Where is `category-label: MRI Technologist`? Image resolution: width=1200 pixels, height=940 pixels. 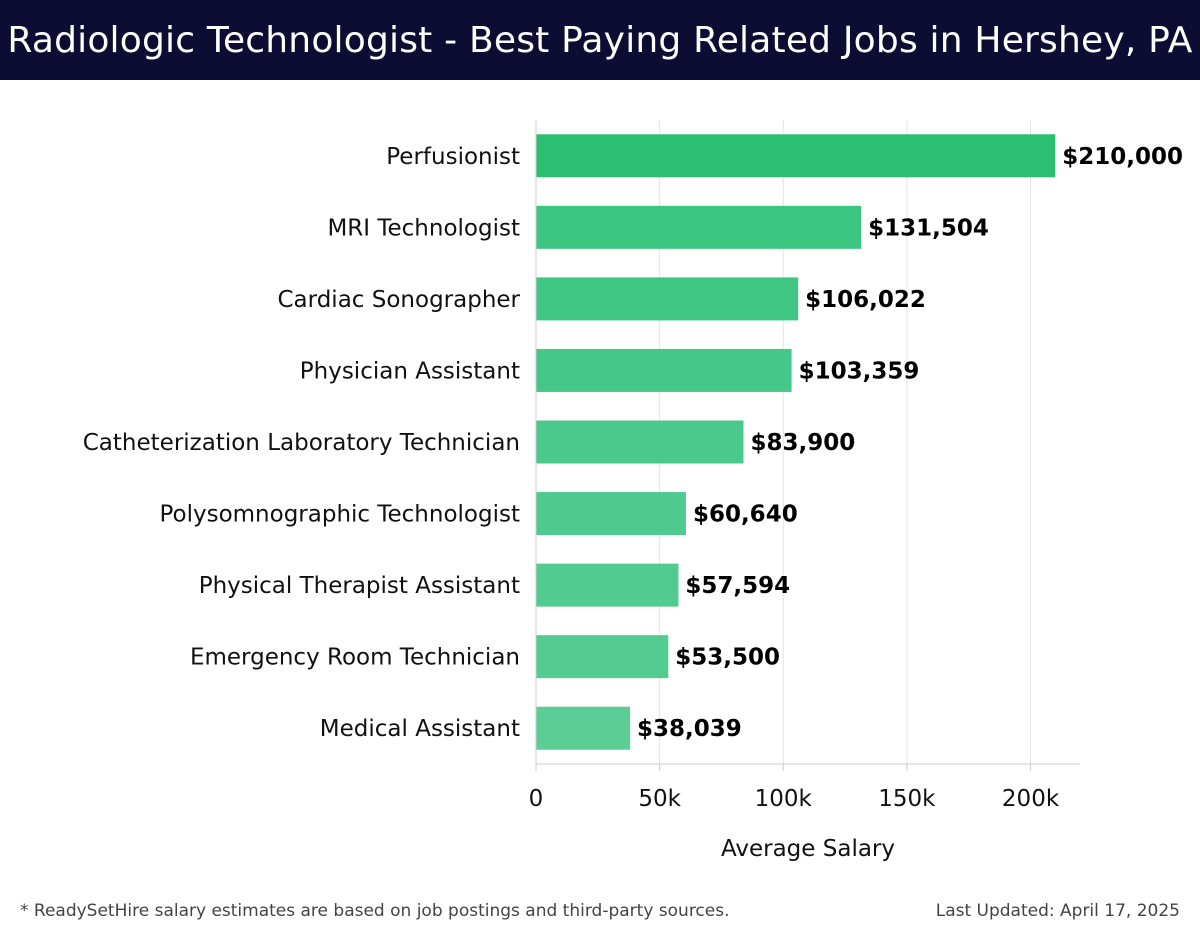 category-label: MRI Technologist is located at coordinates (423, 228).